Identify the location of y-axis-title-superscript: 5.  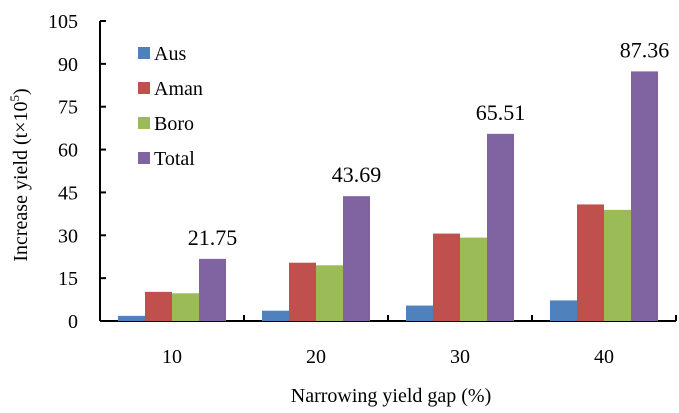
(14, 98).